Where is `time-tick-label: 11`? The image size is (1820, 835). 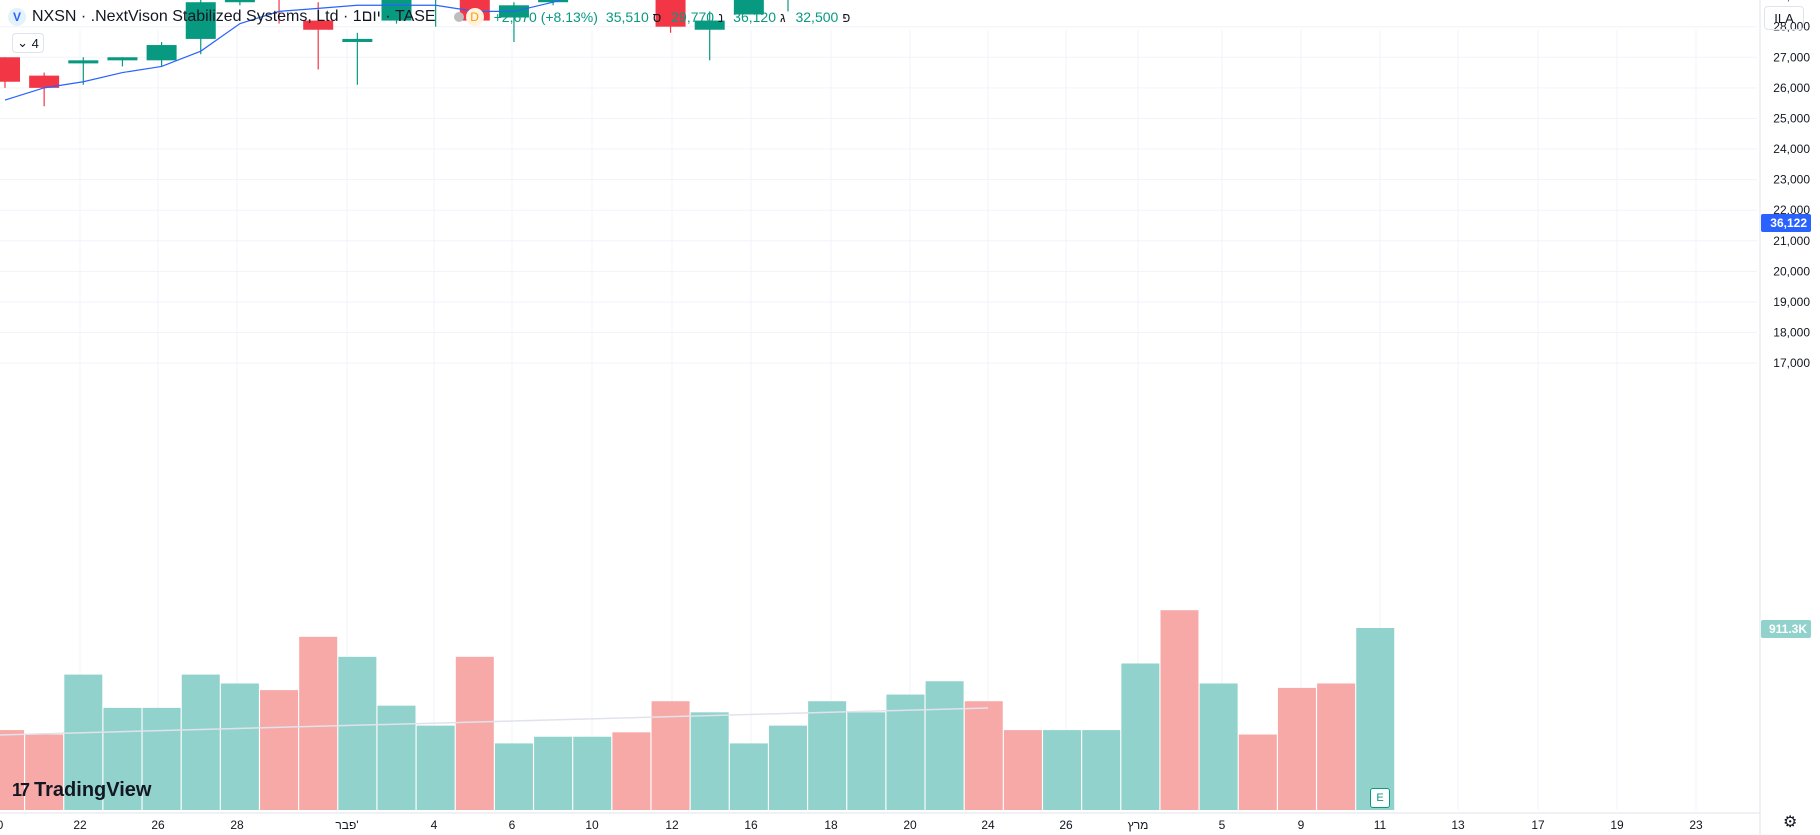
time-tick-label: 11 is located at coordinates (1380, 825).